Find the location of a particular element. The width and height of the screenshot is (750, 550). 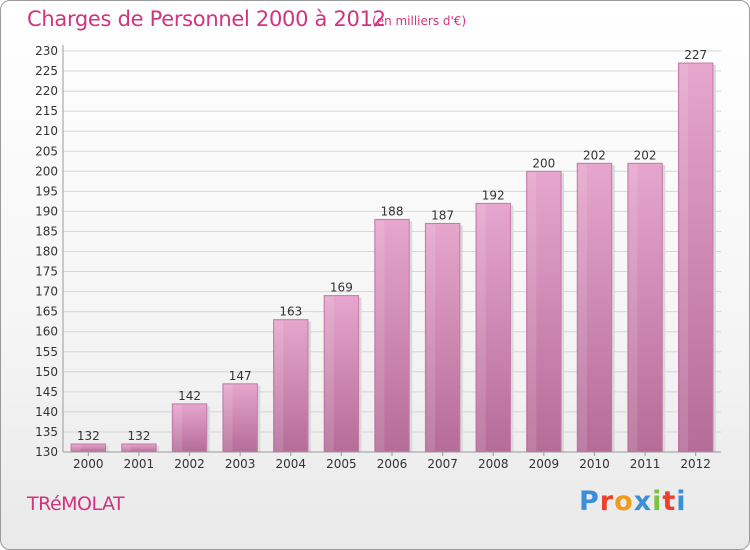

y-tick-label: 185 is located at coordinates (46, 231).